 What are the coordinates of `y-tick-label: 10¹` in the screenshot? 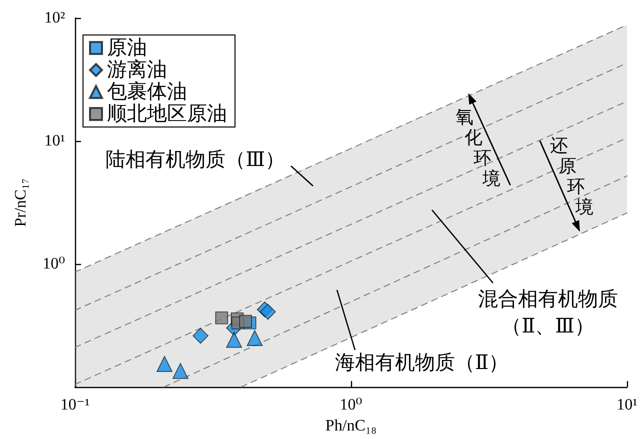 It's located at (55, 141).